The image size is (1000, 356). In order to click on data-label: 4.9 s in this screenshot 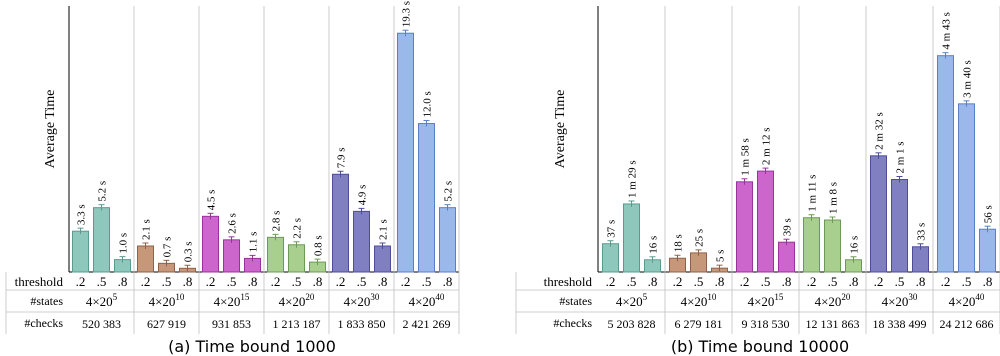, I will do `click(363, 195)`.